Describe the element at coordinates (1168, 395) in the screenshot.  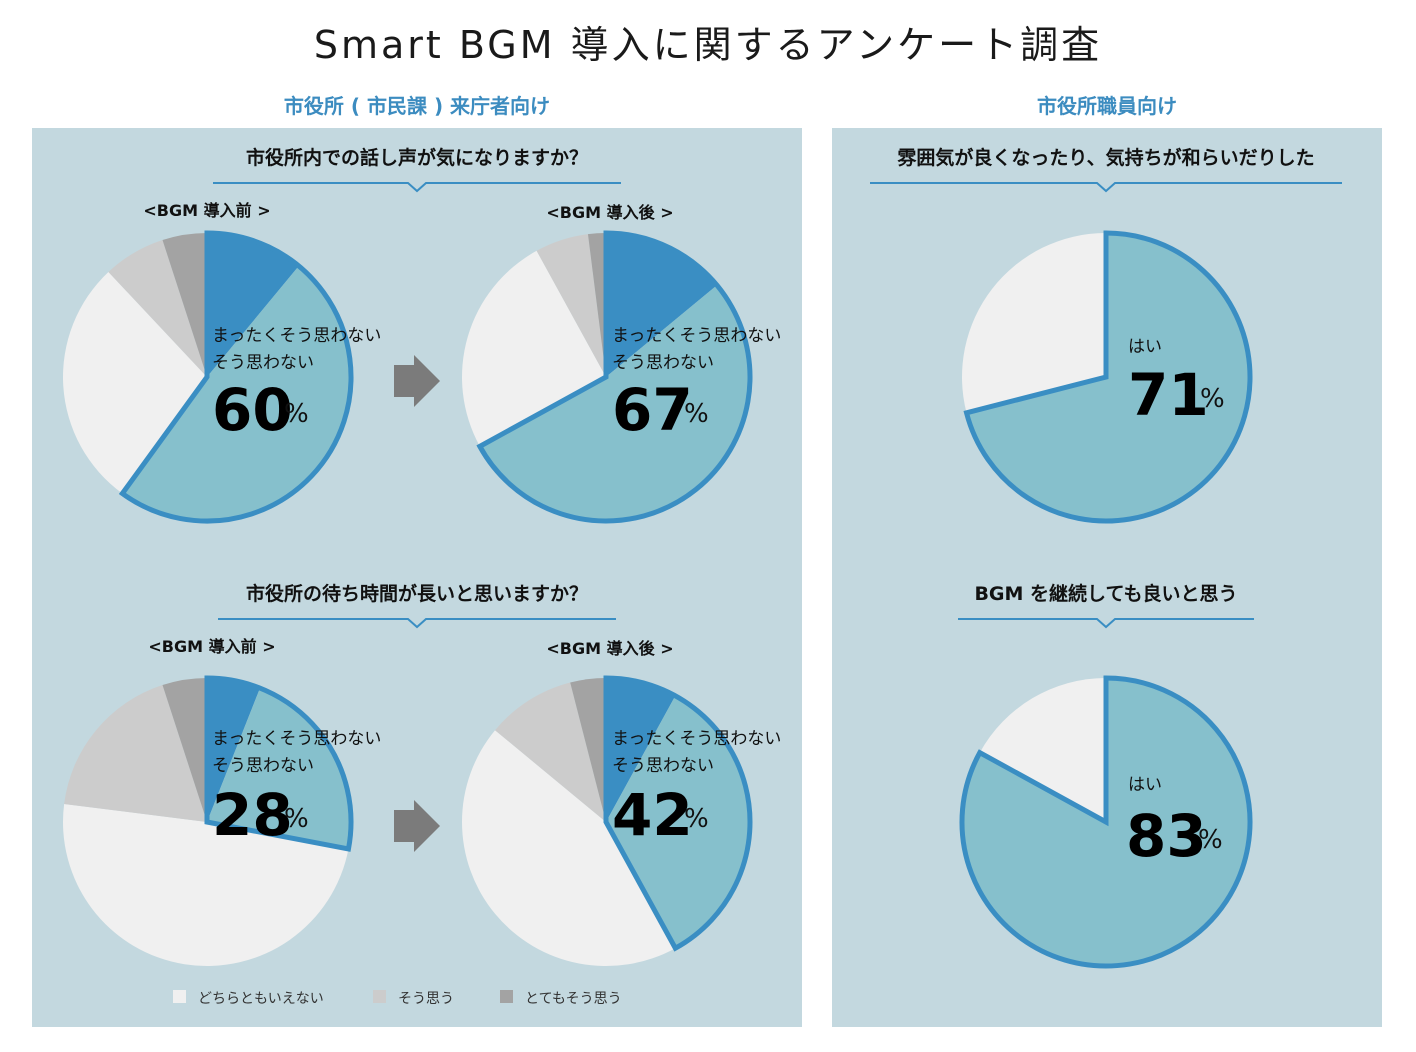
I see `pie-4-value: 71` at that location.